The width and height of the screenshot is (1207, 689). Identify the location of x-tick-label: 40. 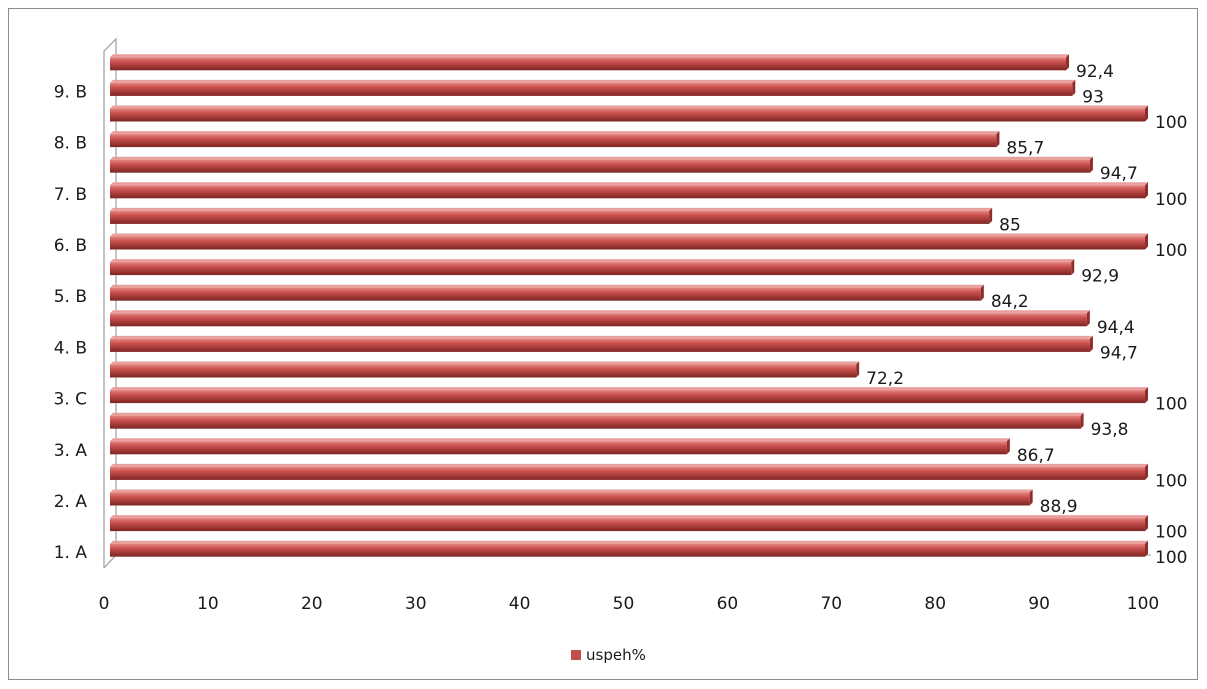
(520, 604).